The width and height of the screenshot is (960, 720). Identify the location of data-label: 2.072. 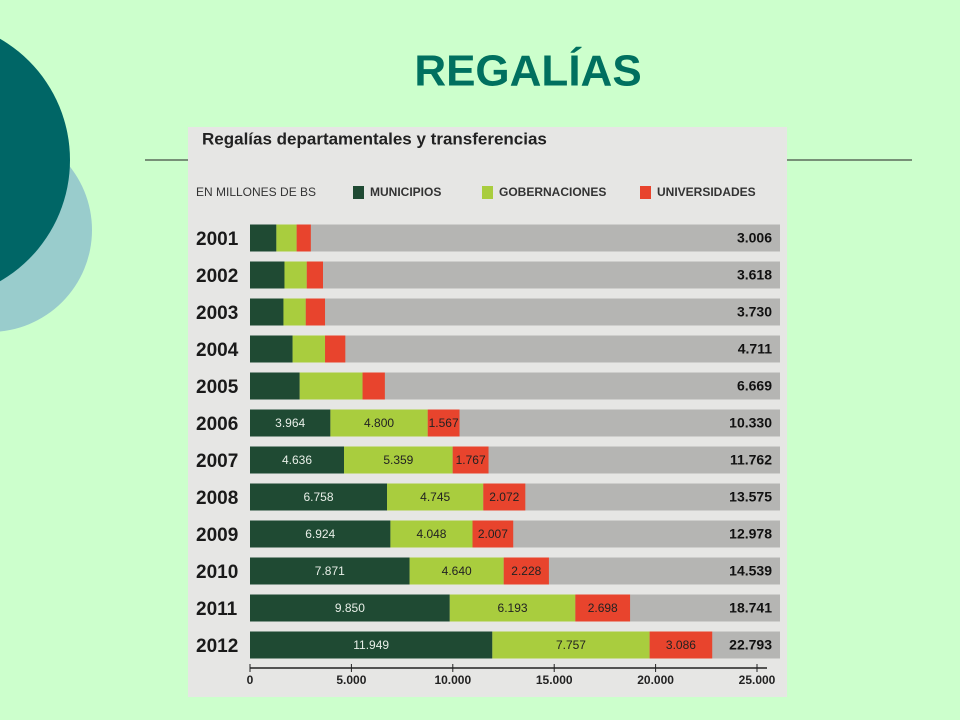
(504, 497).